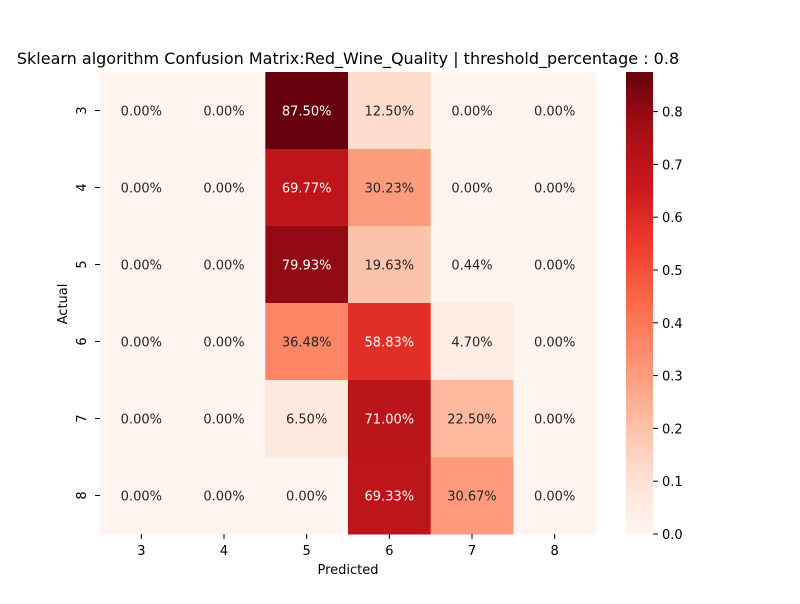 This screenshot has width=800, height=604. I want to click on cell-value-label: 22.50%, so click(472, 420).